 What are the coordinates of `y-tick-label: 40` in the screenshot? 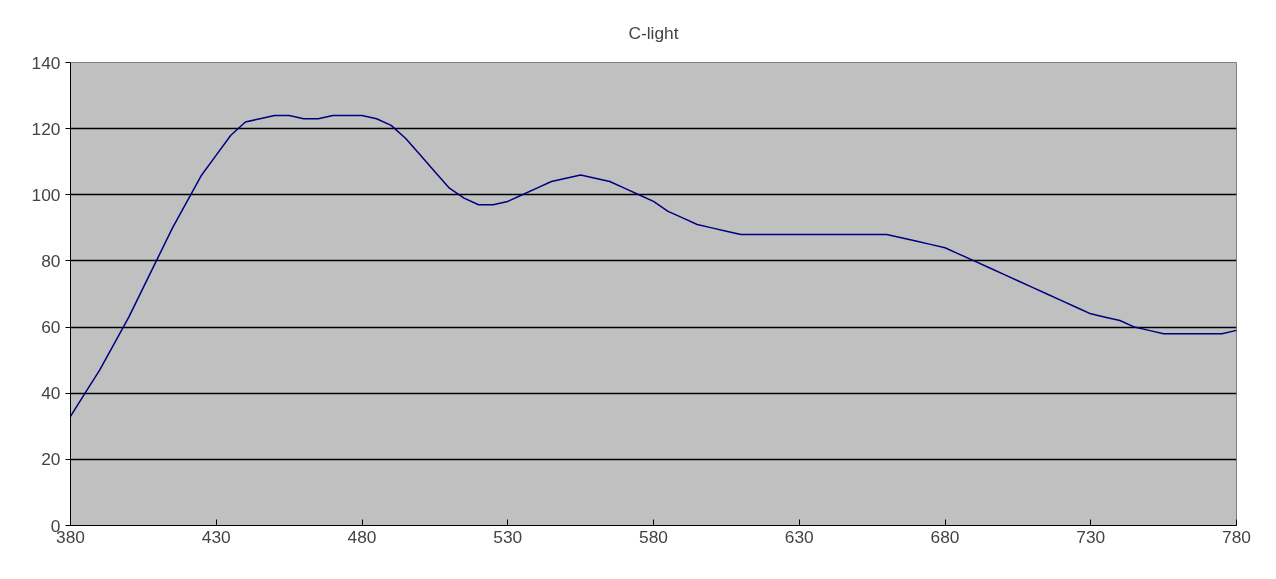 It's located at (51, 393).